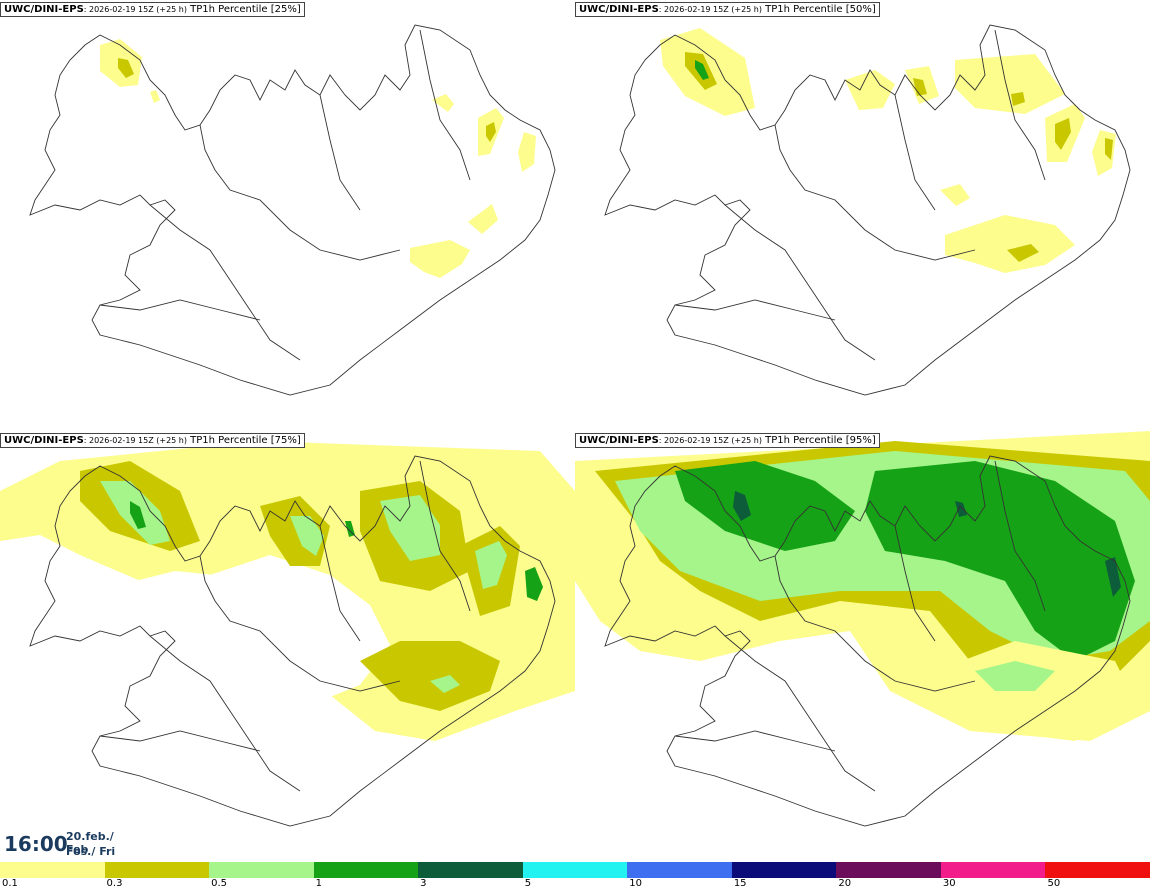 This screenshot has width=1150, height=891. What do you see at coordinates (114, 883) in the screenshot?
I see `legend-label: 0.3` at bounding box center [114, 883].